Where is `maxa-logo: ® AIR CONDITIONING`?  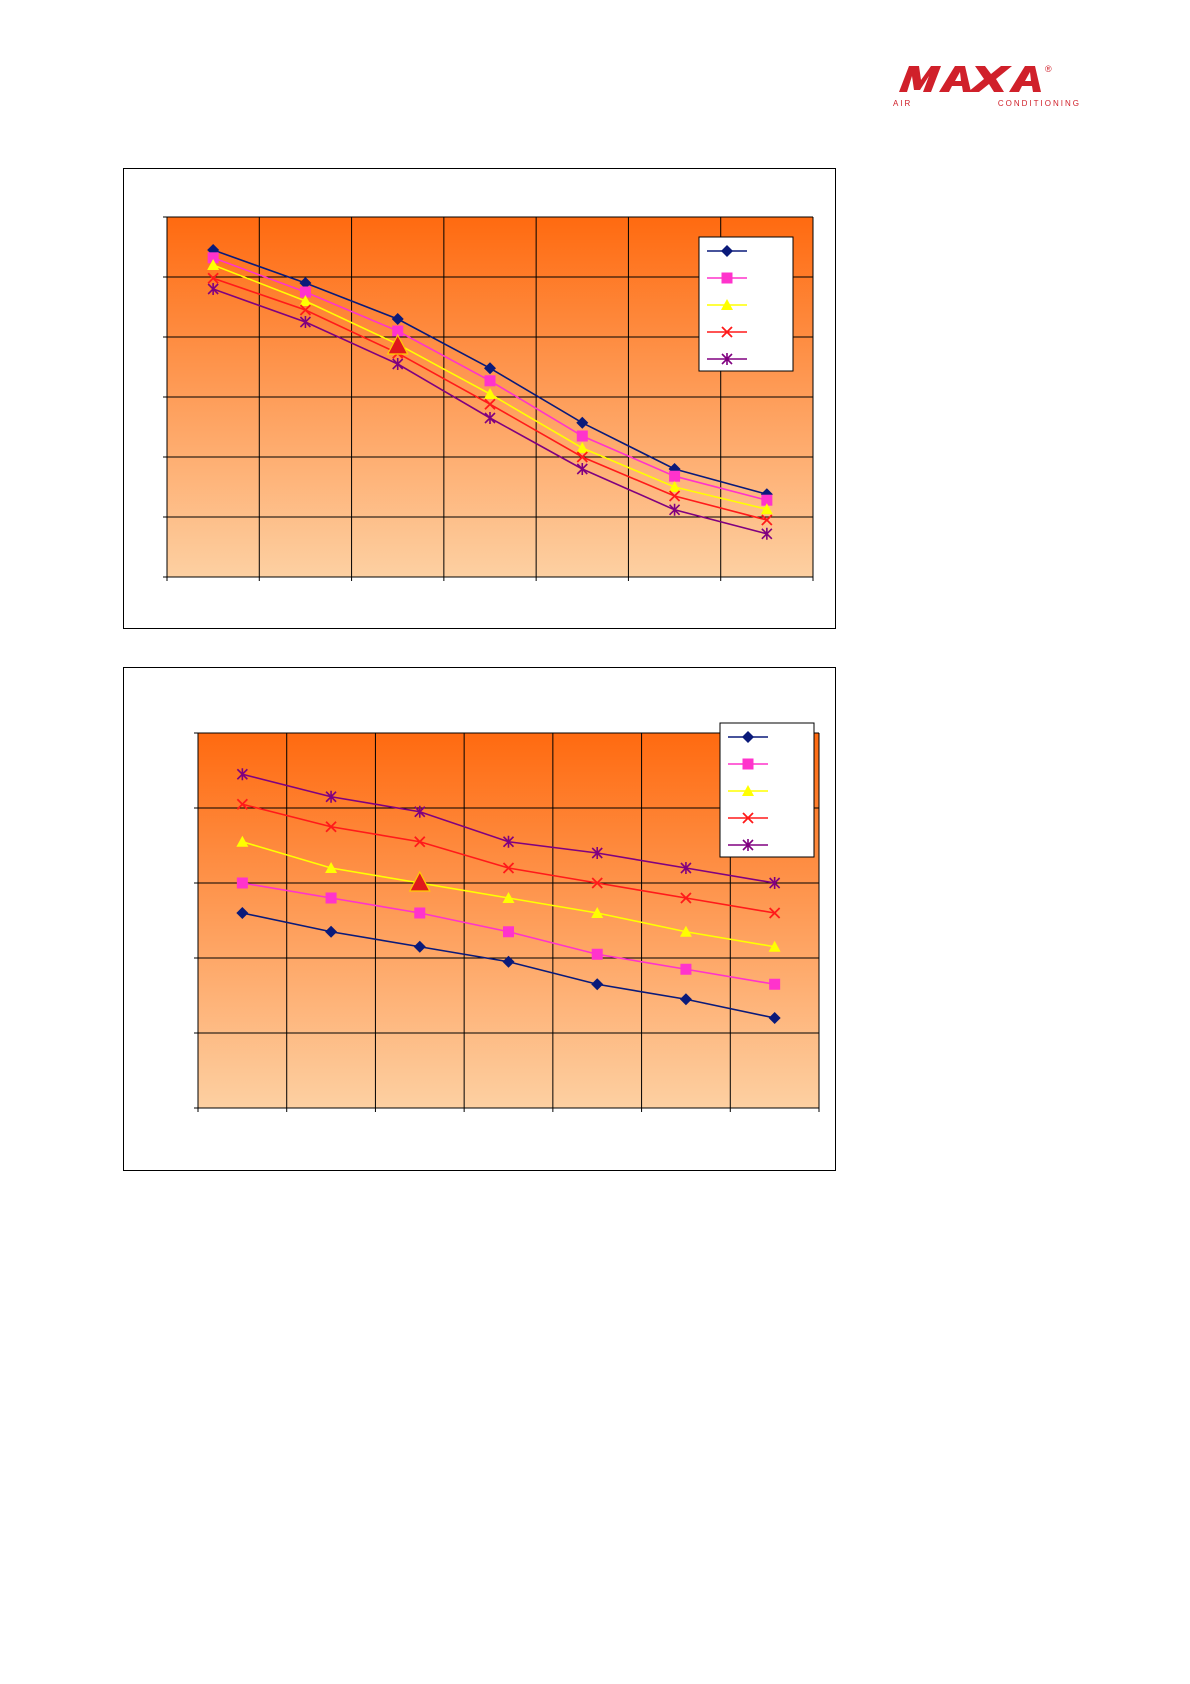 maxa-logo: ® AIR CONDITIONING is located at coordinates (989, 87).